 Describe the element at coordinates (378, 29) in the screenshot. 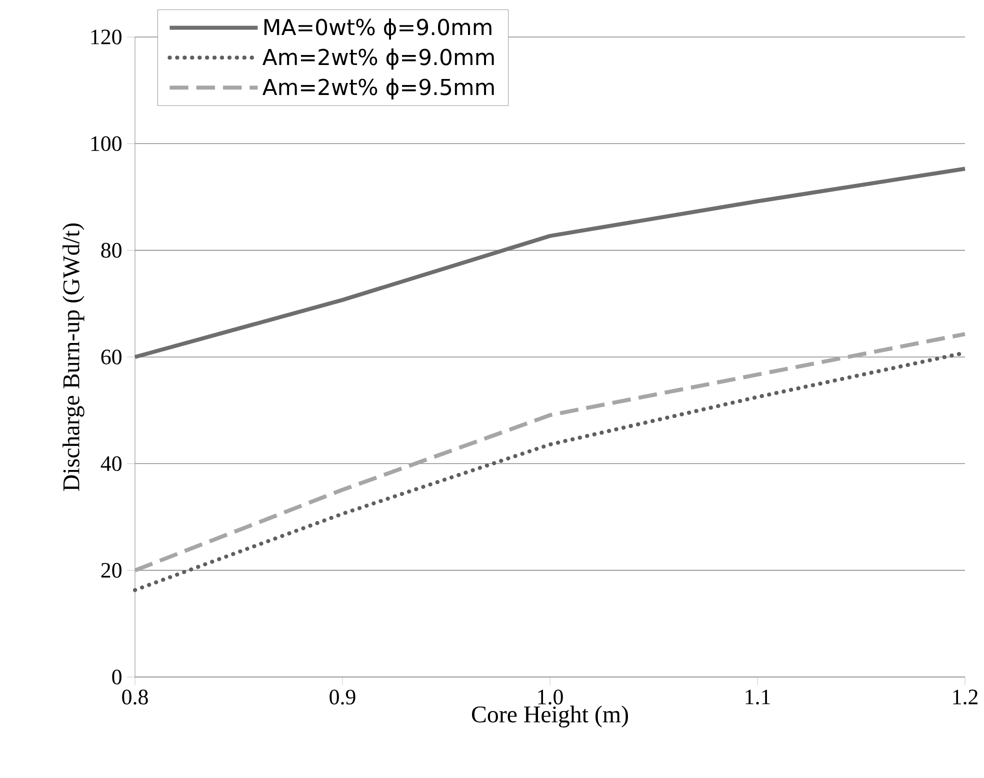

I see `legend-label: MA=0wt% ϕ=9.0mm` at that location.